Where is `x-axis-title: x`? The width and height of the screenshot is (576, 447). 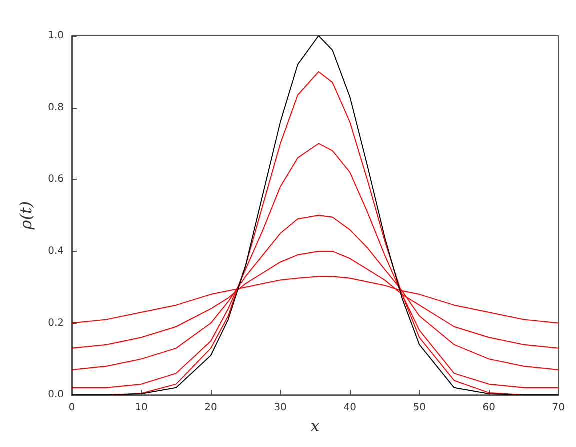
x-axis-title: x is located at coordinates (315, 426).